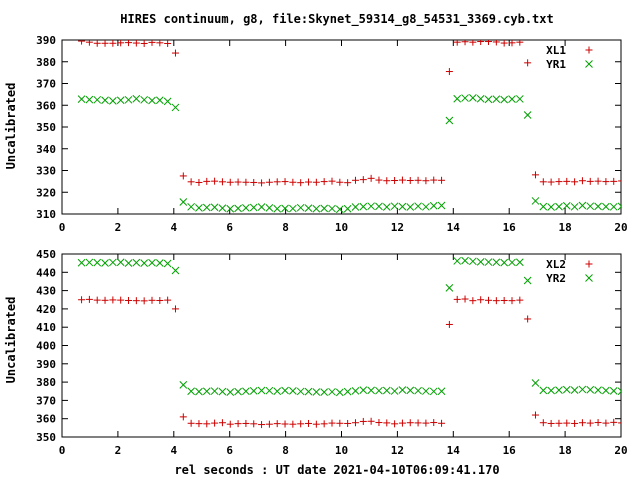  I want to click on bottom-panel-y-axis-label: Uncalibrated, so click(11, 340).